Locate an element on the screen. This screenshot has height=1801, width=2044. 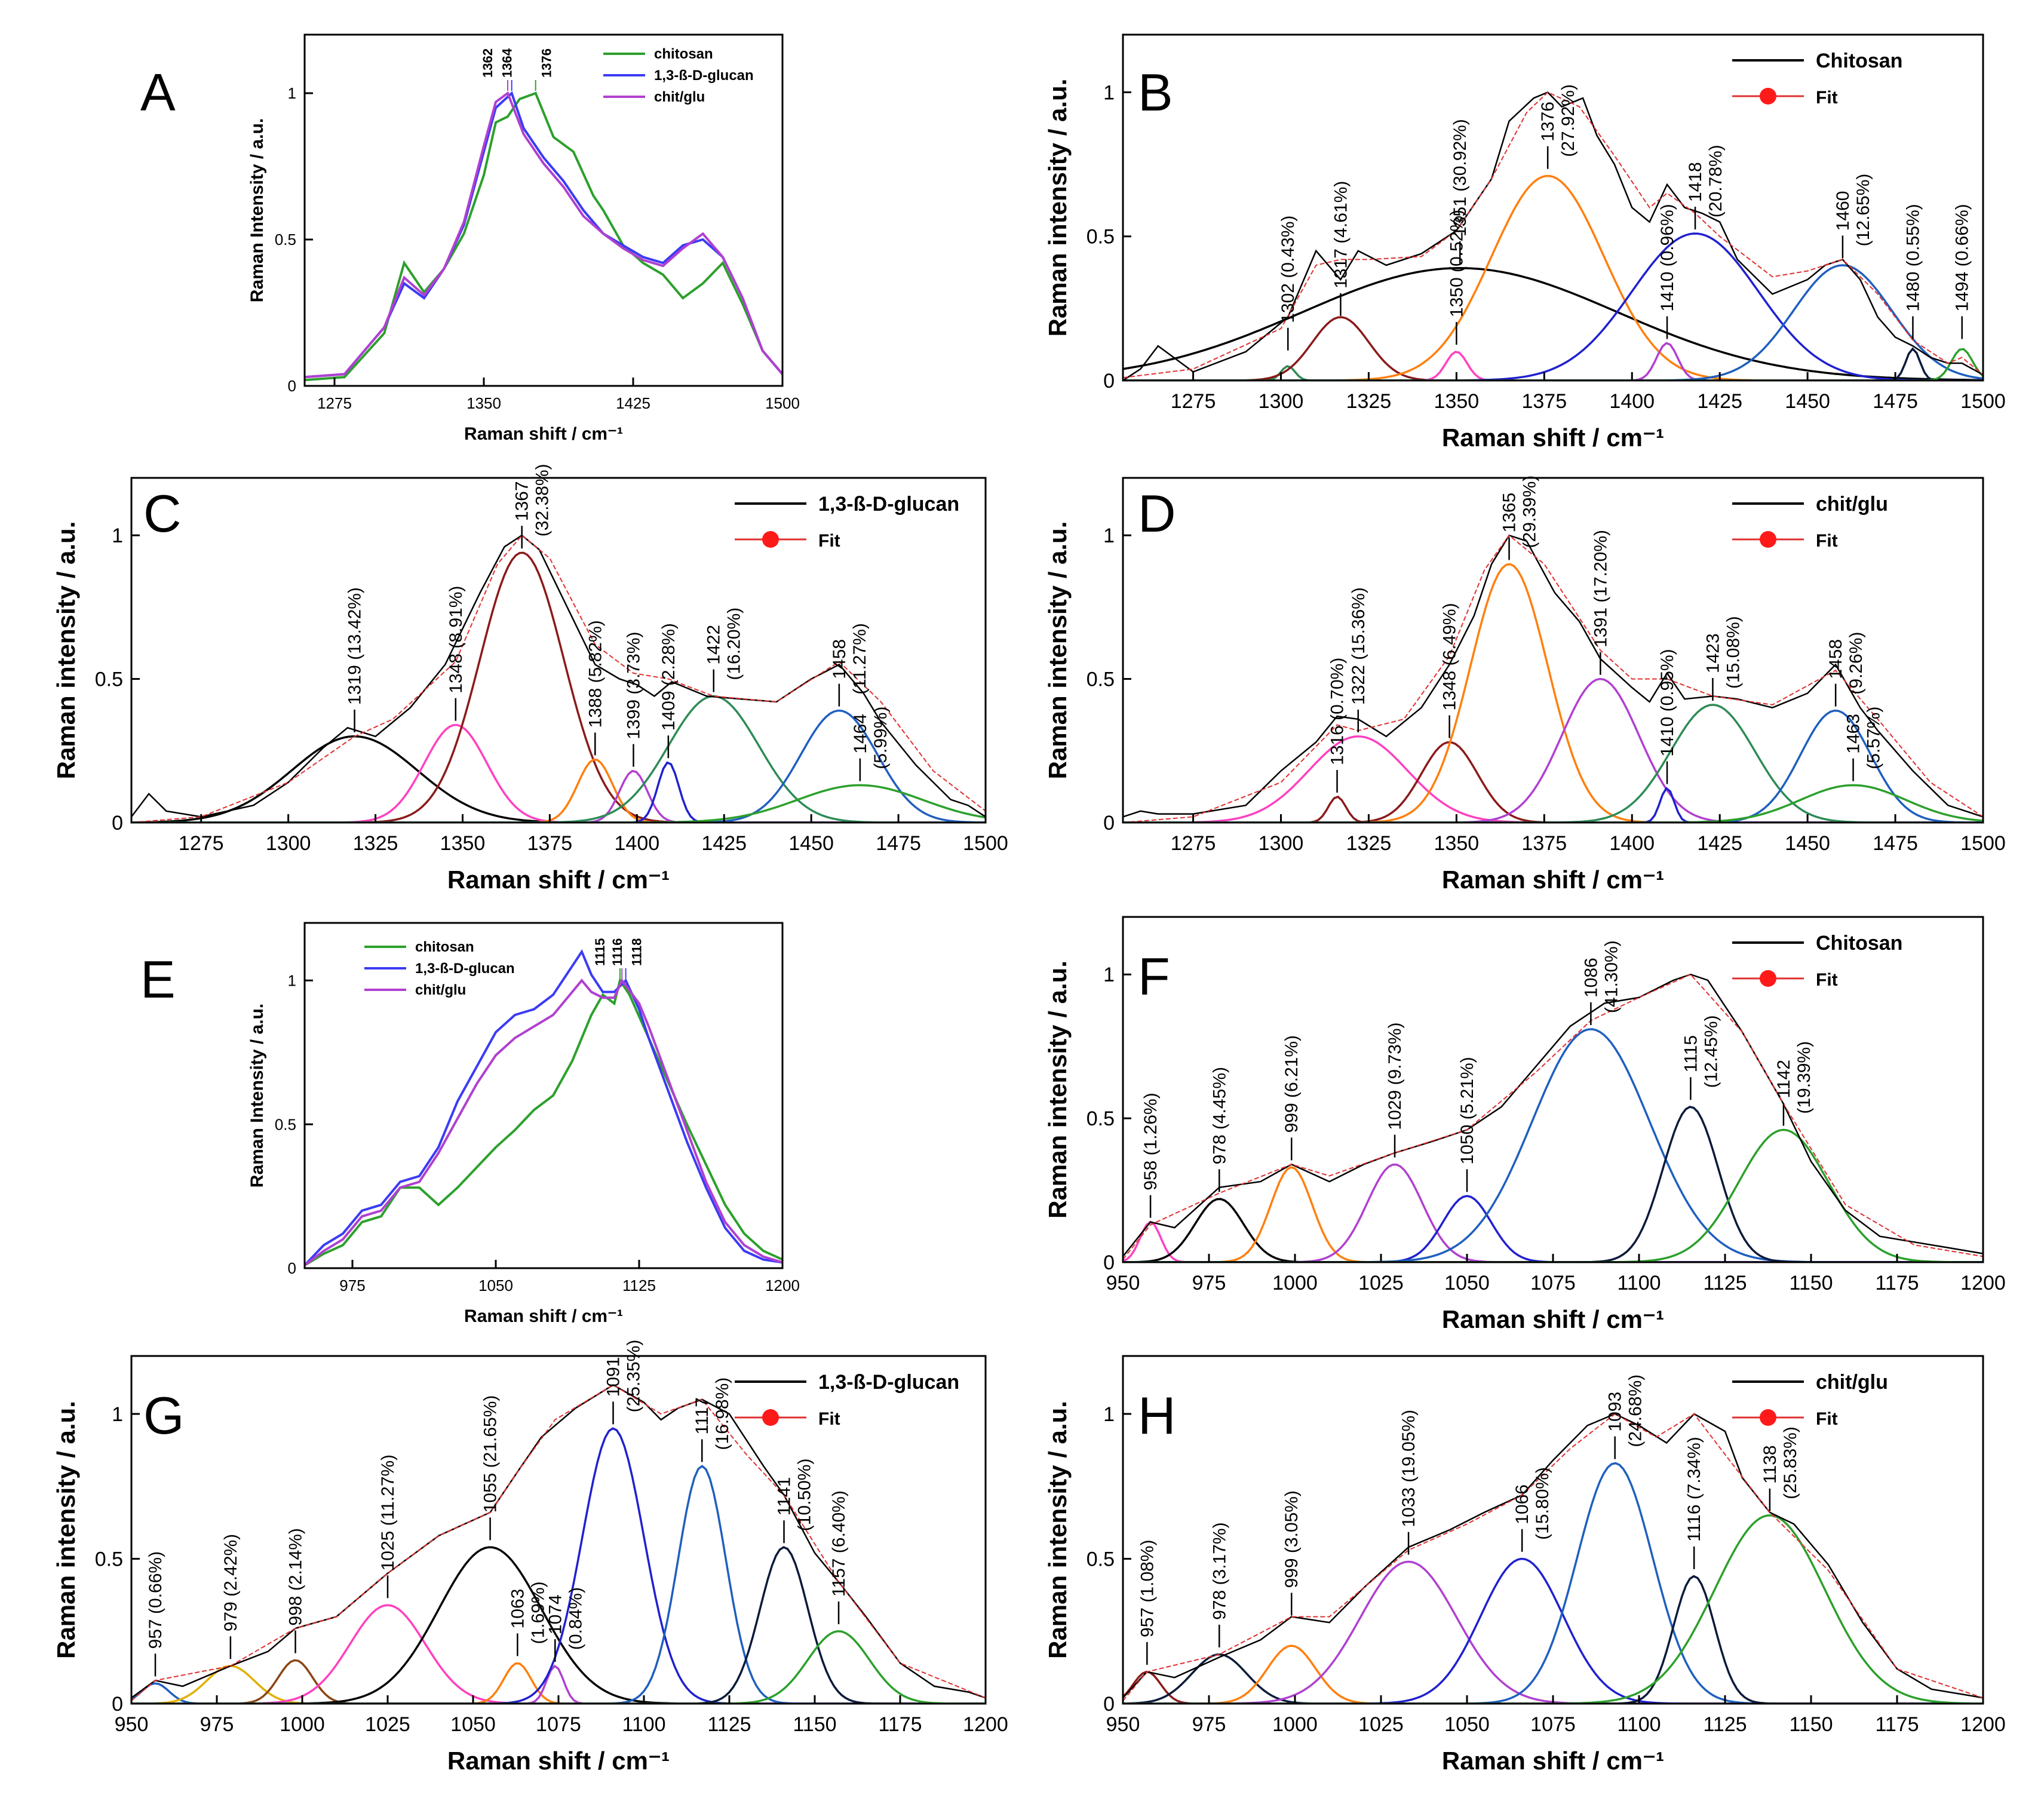
annotation-label: 998 (2.14%) is located at coordinates (296, 1576).